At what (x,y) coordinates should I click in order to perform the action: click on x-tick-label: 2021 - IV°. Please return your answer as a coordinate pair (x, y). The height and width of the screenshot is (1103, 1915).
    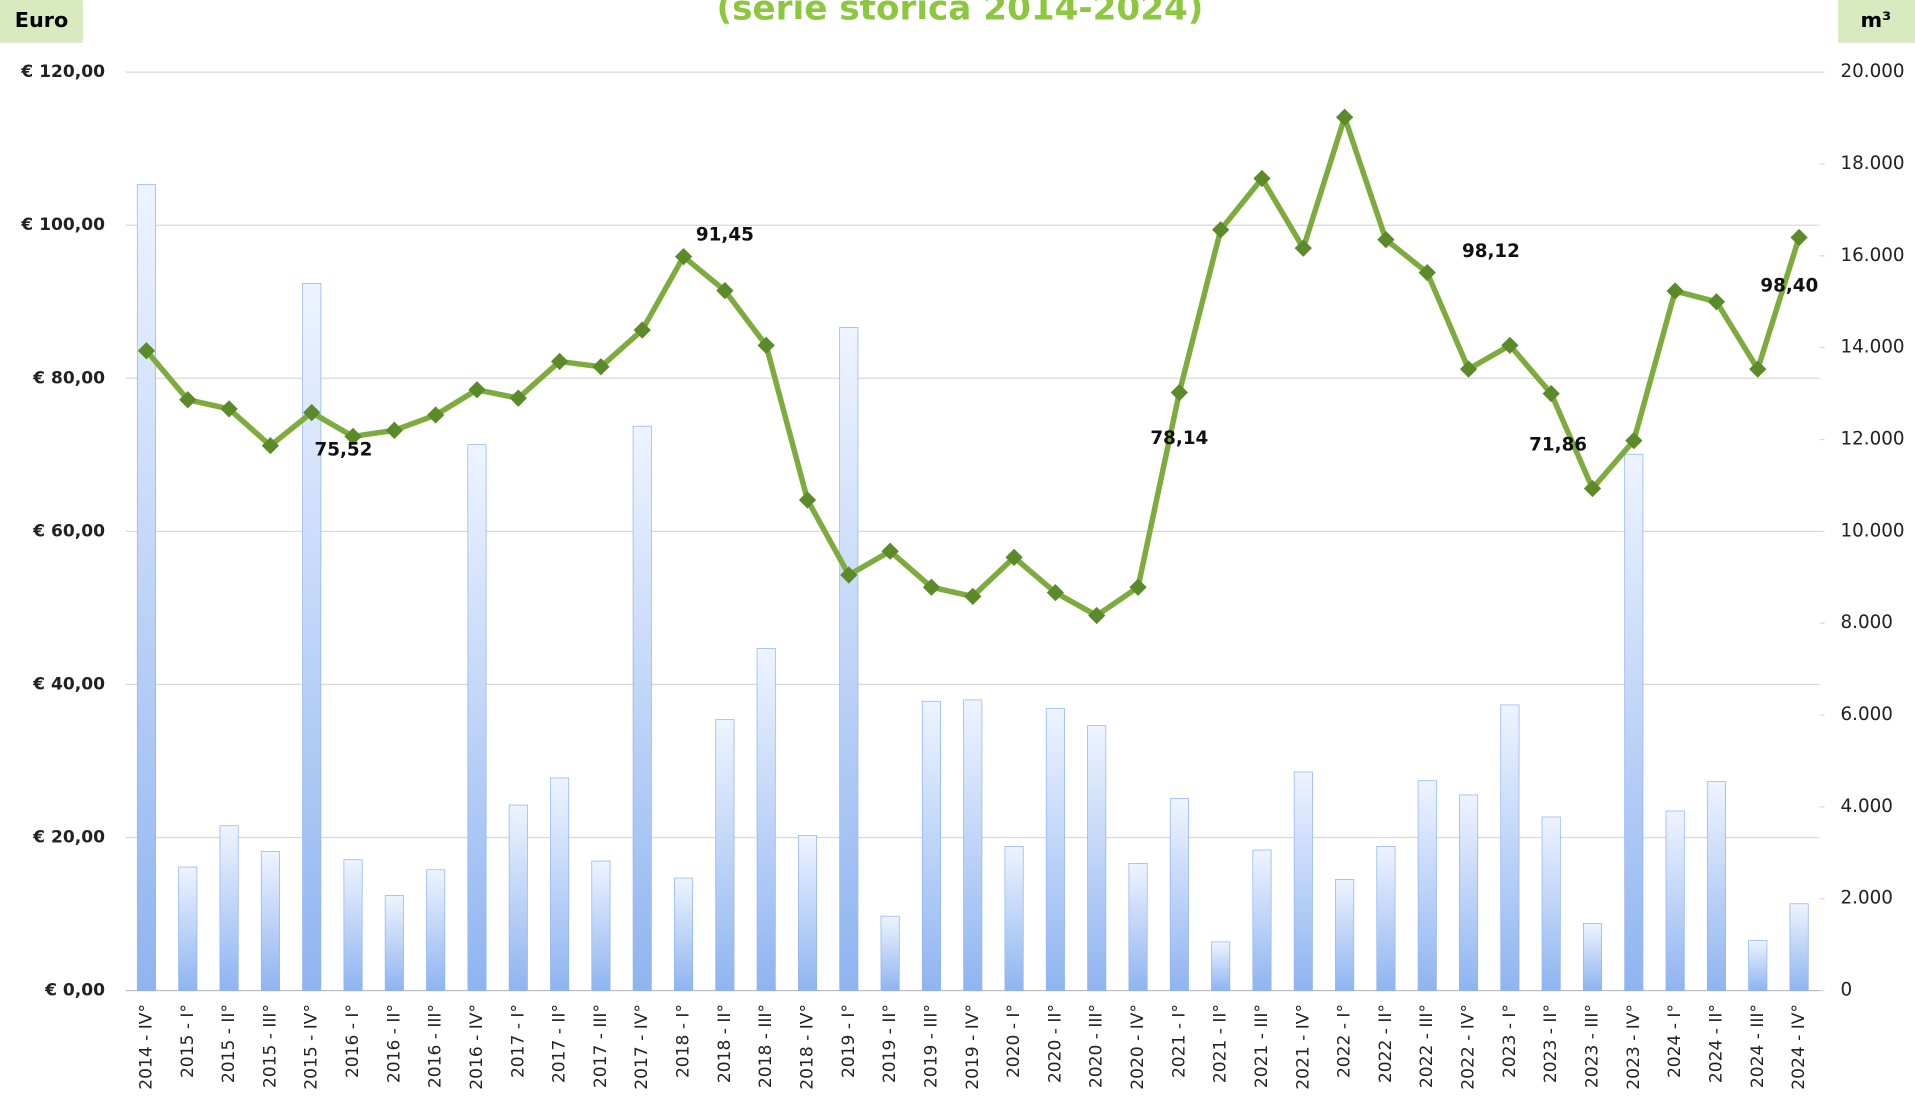
    Looking at the image, I should click on (1303, 1047).